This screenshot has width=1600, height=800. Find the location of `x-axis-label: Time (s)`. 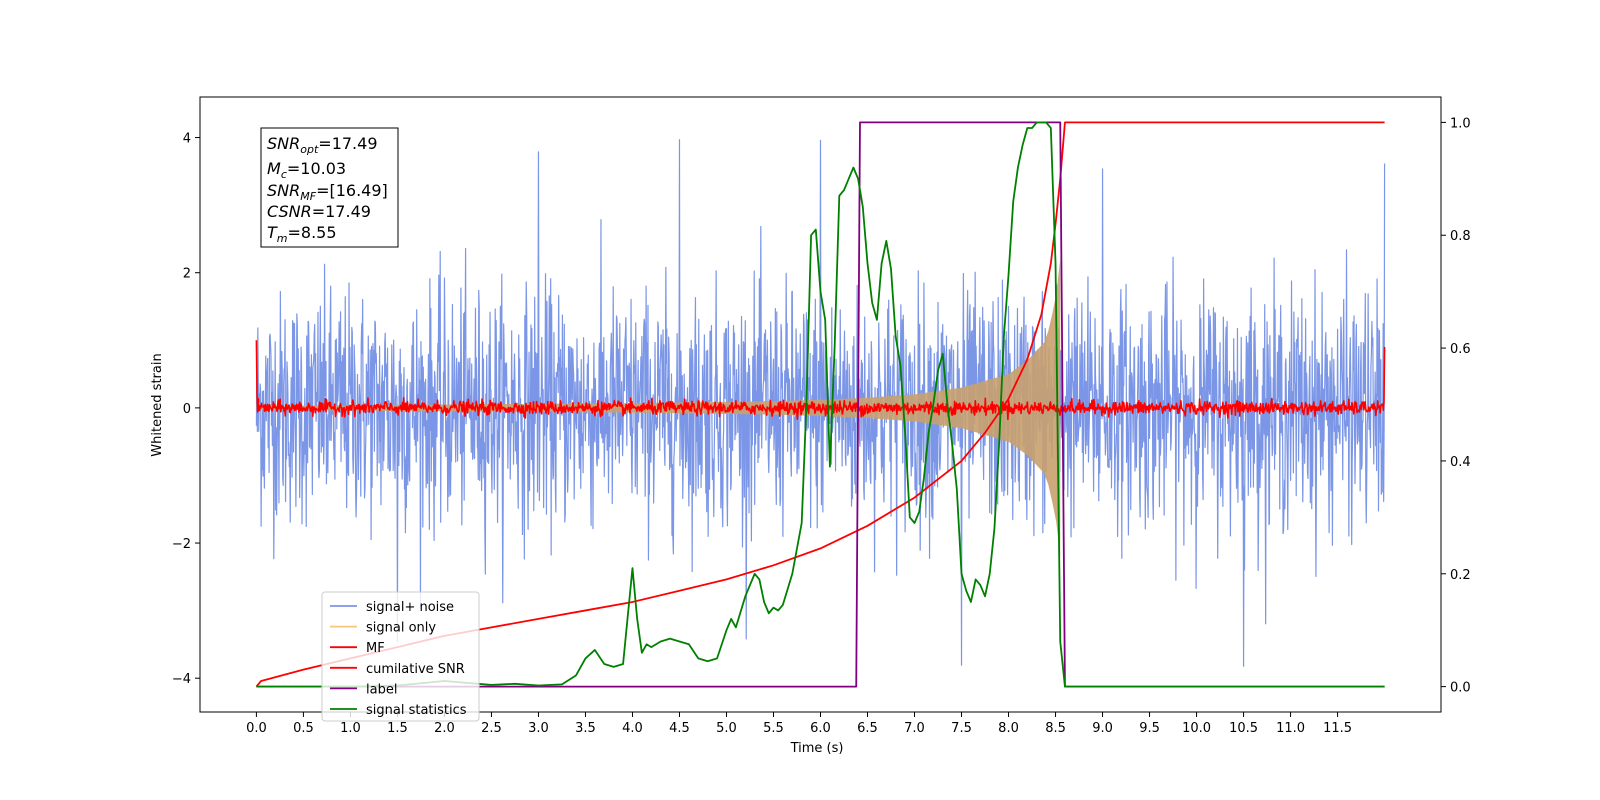

x-axis-label: Time (s) is located at coordinates (817, 748).